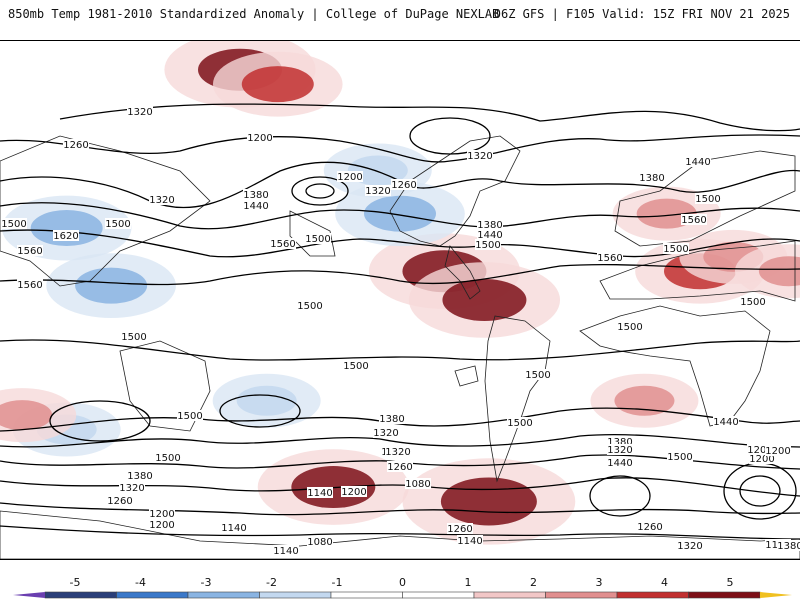  What do you see at coordinates (206, 582) in the screenshot?
I see `colorbar-tick-label: -3` at bounding box center [206, 582].